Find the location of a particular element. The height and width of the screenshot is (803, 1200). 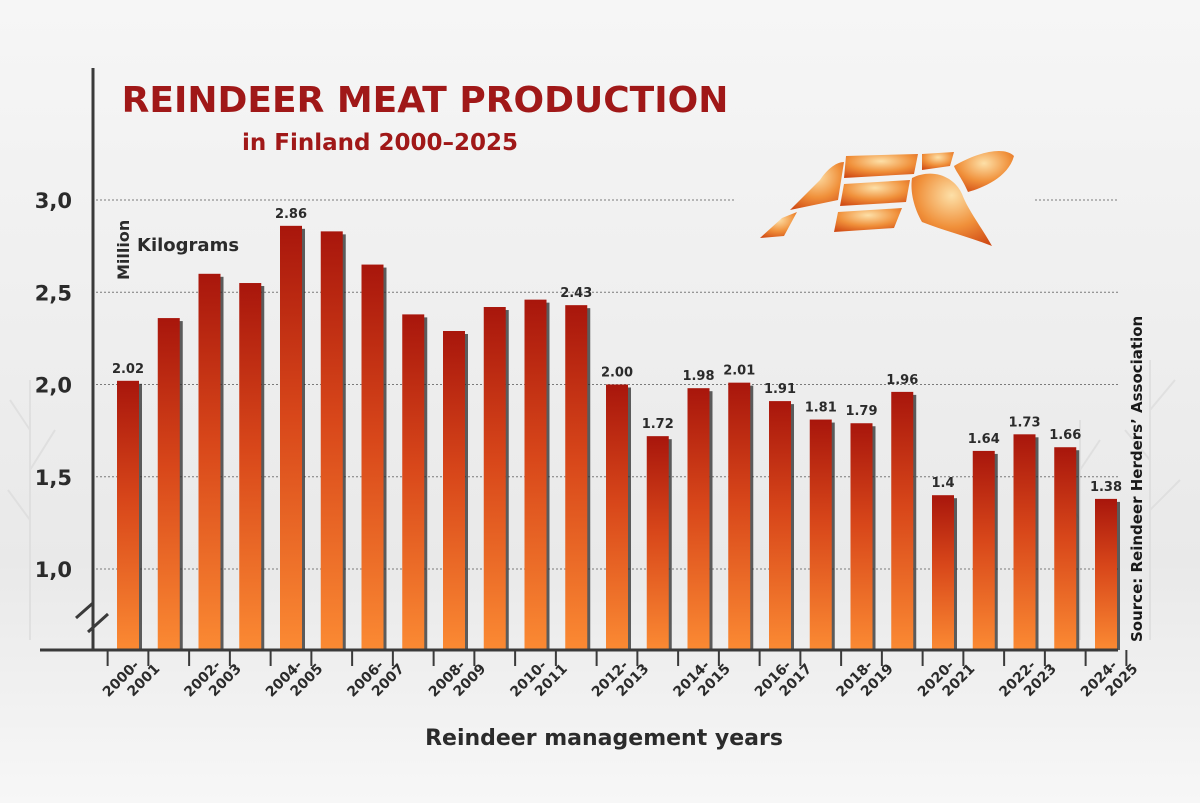

data-label: 1.64 is located at coordinates (984, 439).